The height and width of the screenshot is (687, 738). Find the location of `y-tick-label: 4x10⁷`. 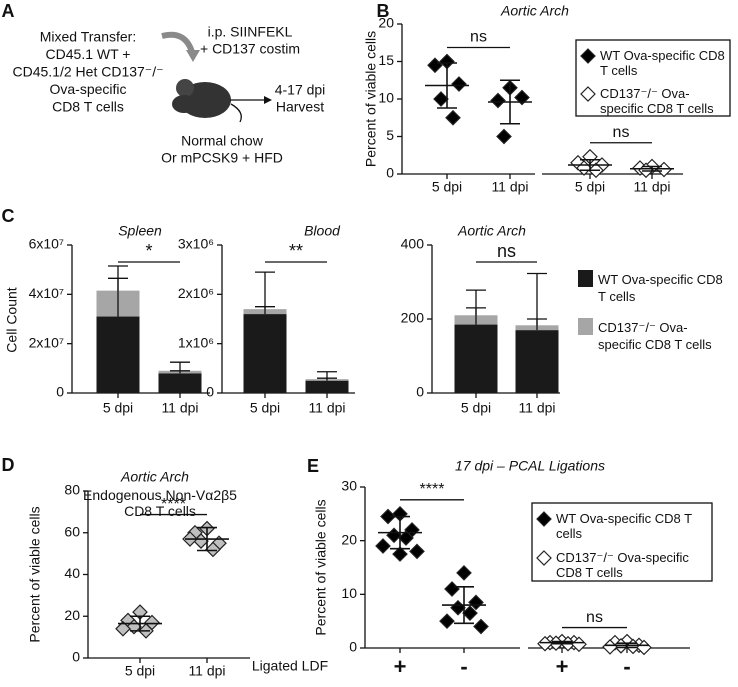

y-tick-label: 4x10⁷ is located at coordinates (46, 293).